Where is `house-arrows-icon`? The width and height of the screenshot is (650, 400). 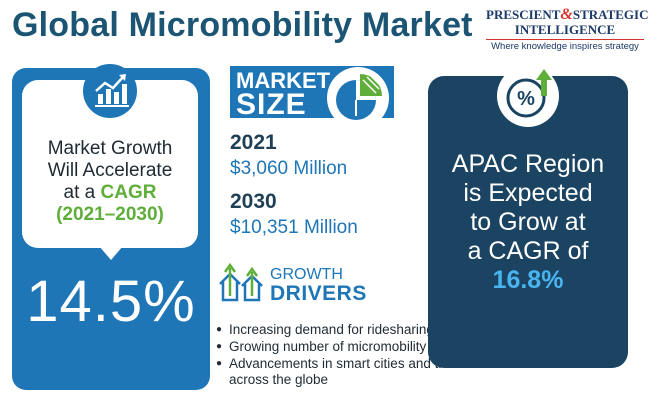 house-arrows-icon is located at coordinates (241, 282).